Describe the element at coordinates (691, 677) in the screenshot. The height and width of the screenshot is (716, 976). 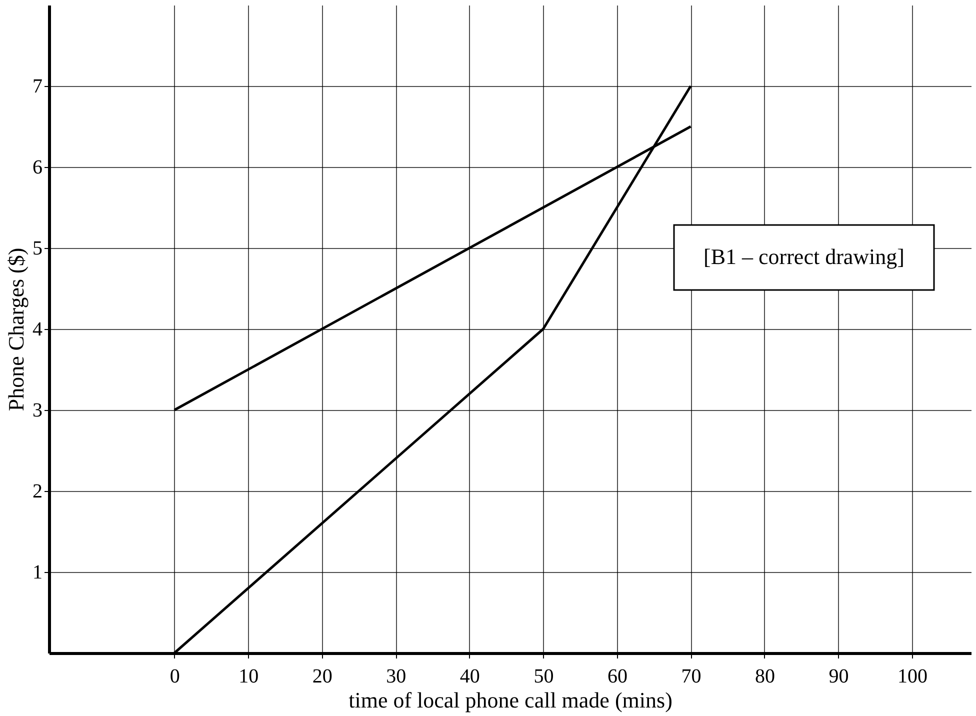
I see `x-tick-label: 70` at that location.